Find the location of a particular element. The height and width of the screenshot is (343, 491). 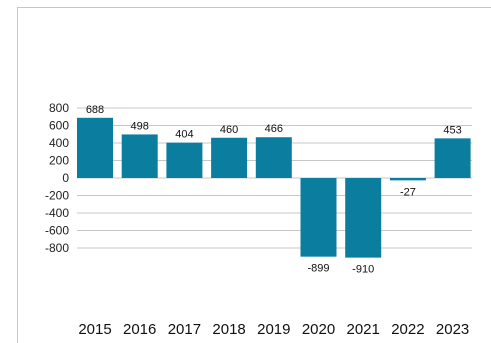

bar-2016 is located at coordinates (139, 156).